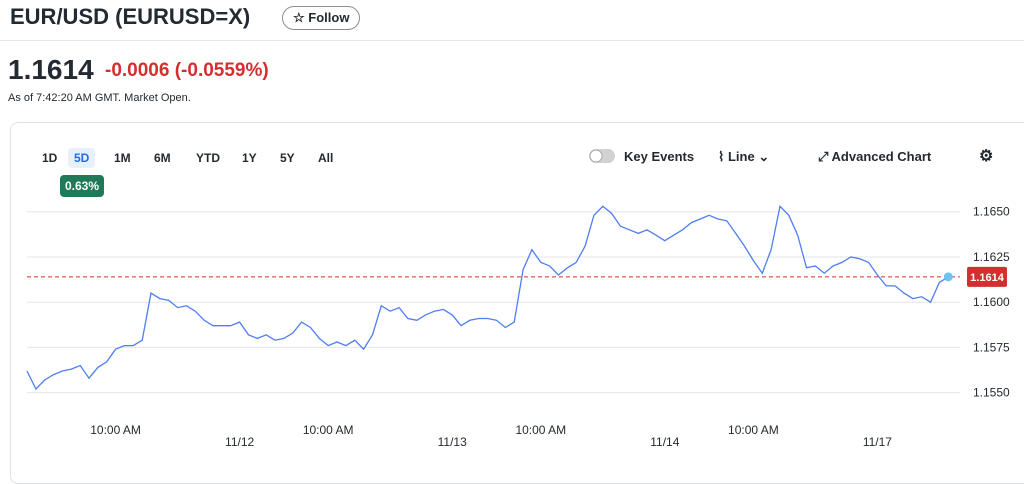 The image size is (1024, 484). What do you see at coordinates (51, 69) in the screenshot?
I see `price: 1.1614` at bounding box center [51, 69].